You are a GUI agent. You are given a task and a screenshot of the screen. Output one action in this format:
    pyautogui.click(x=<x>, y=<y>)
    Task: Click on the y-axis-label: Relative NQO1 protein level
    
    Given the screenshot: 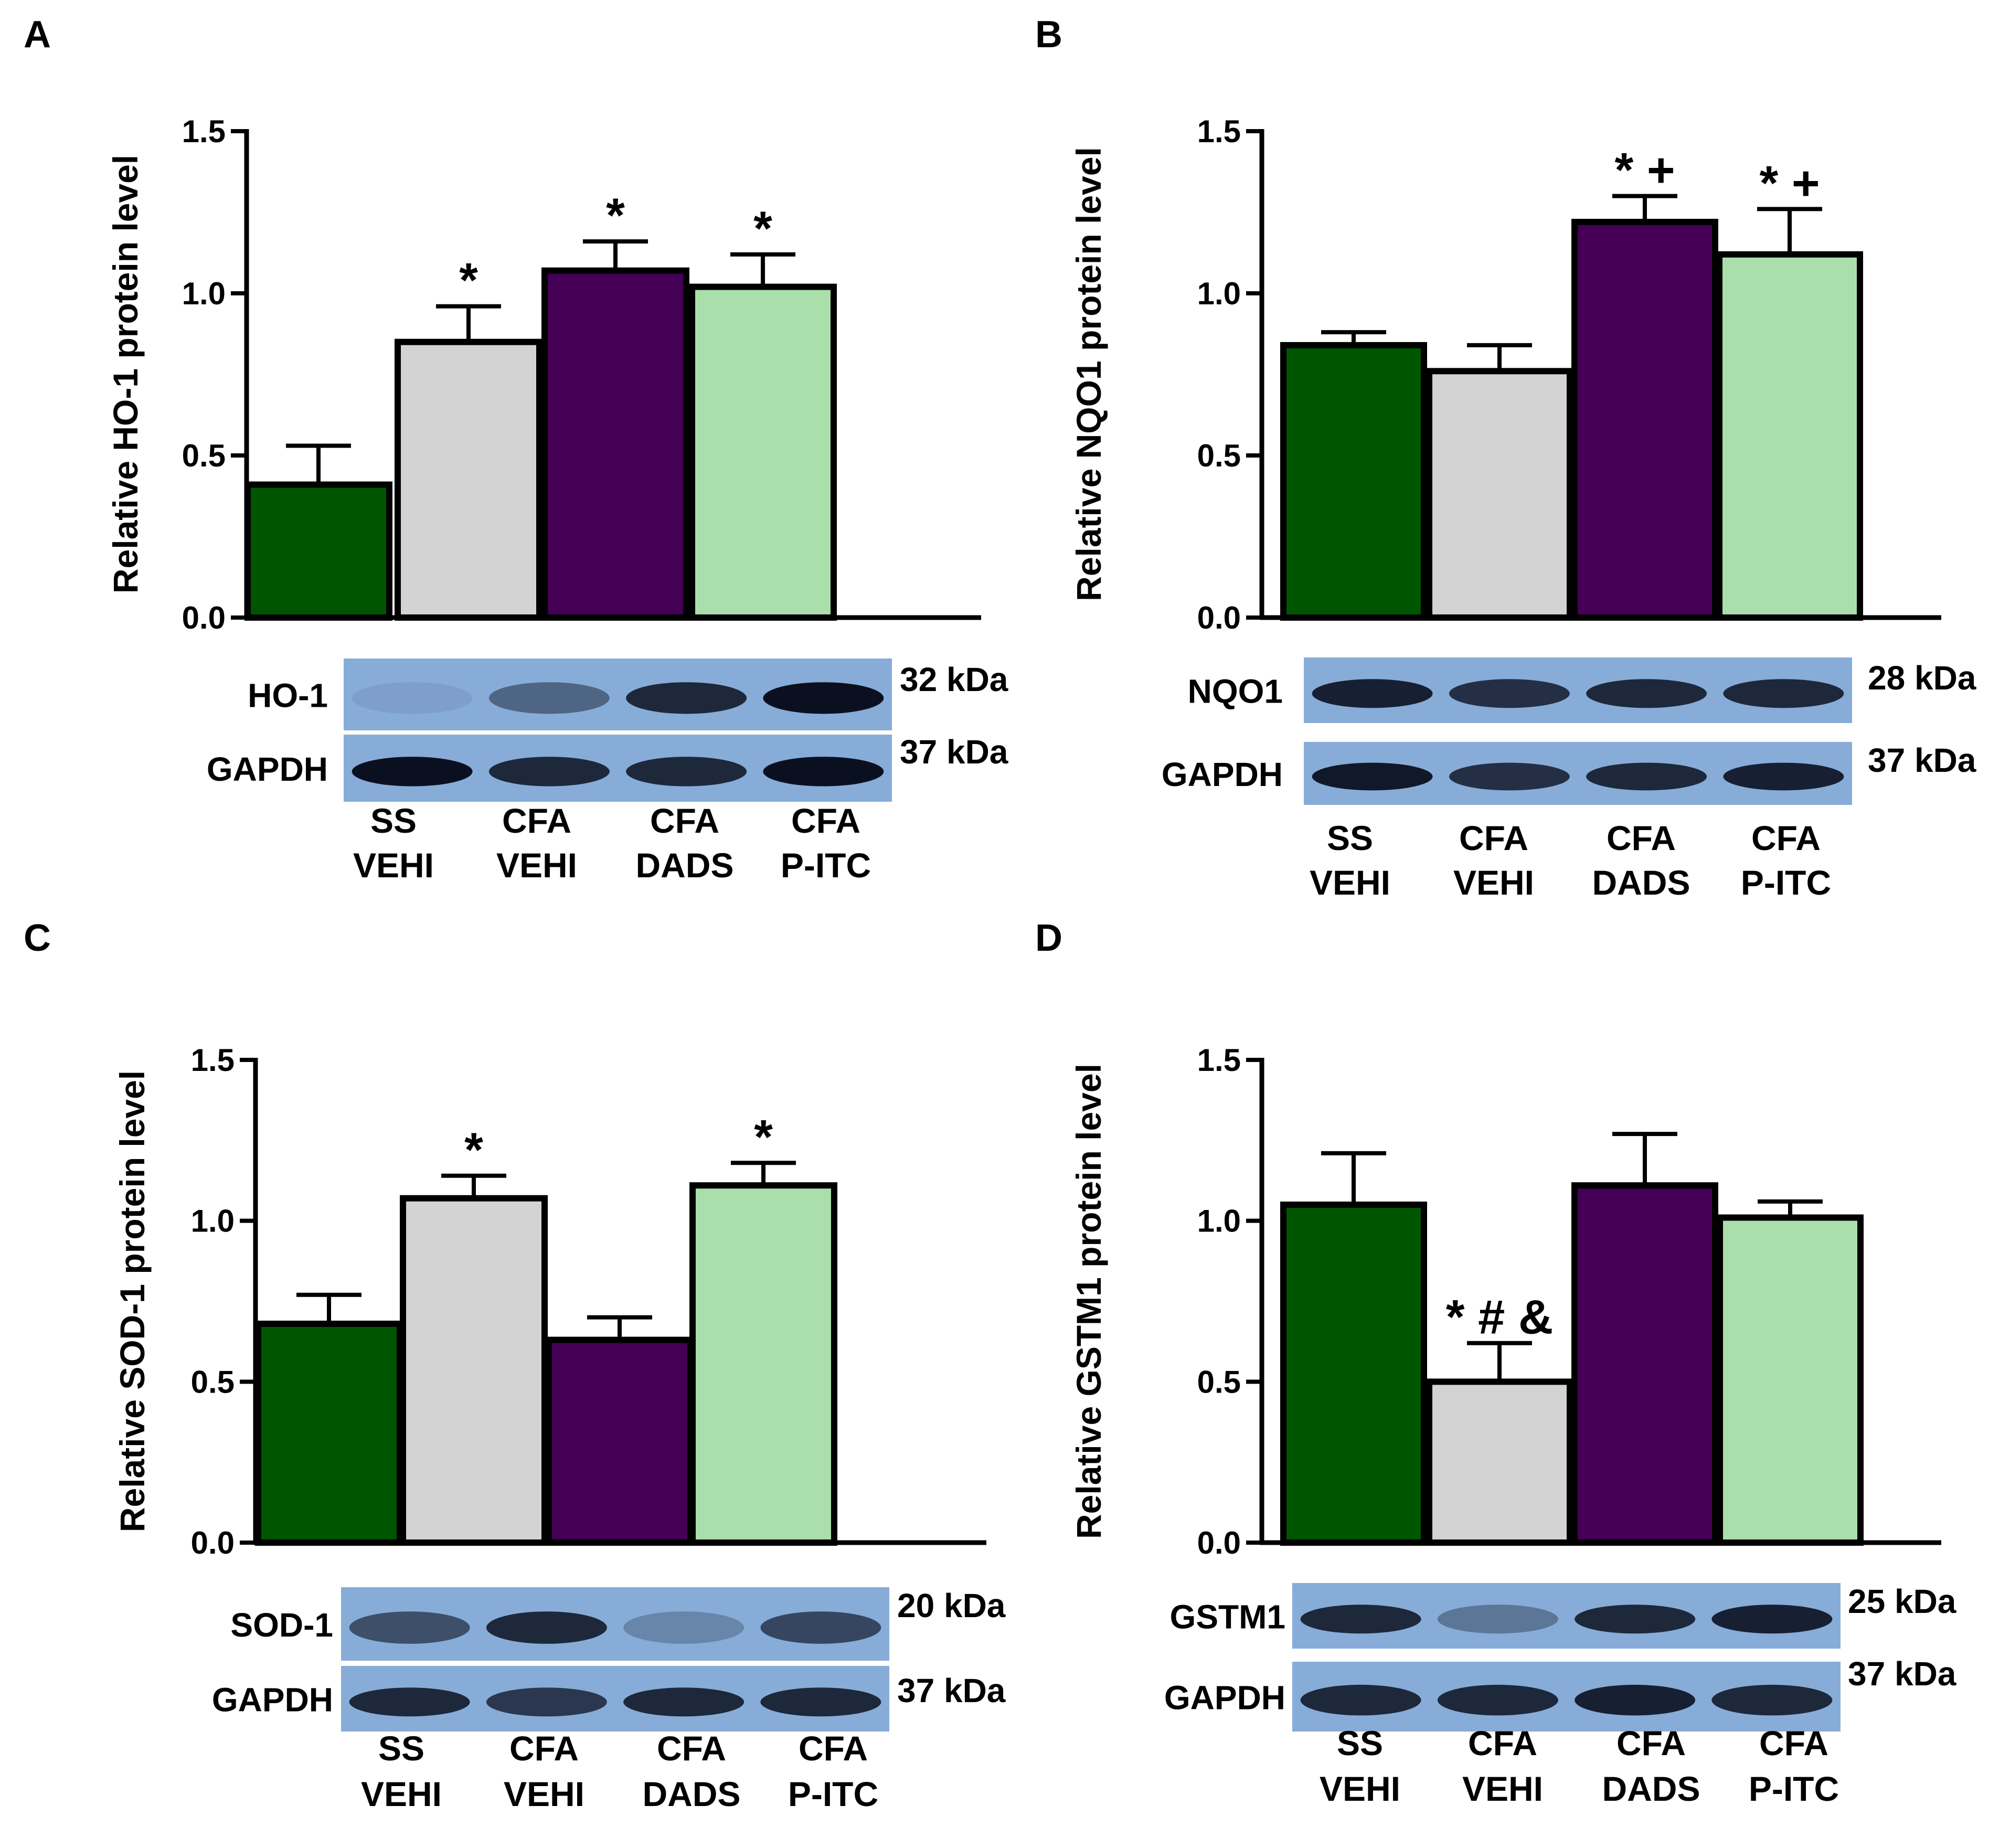 What is the action you would take?
    pyautogui.click(x=1088, y=374)
    